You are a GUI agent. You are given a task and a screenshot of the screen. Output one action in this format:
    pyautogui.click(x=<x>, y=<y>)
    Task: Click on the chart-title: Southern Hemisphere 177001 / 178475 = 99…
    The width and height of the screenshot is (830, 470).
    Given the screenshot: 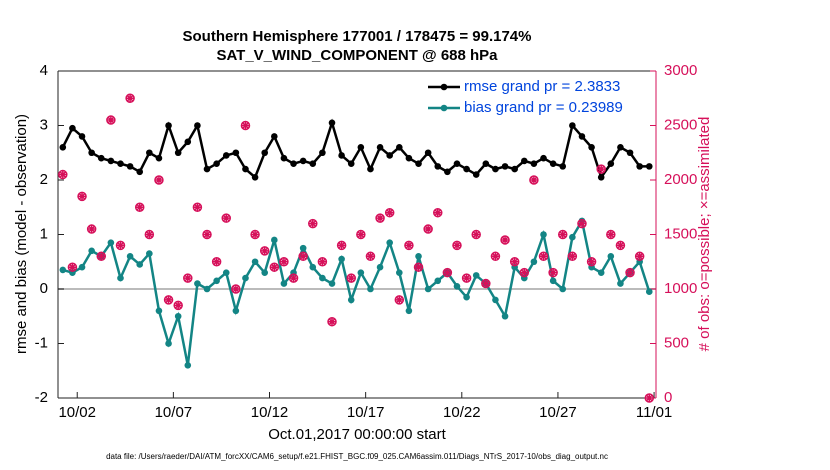 What is the action you would take?
    pyautogui.click(x=357, y=36)
    